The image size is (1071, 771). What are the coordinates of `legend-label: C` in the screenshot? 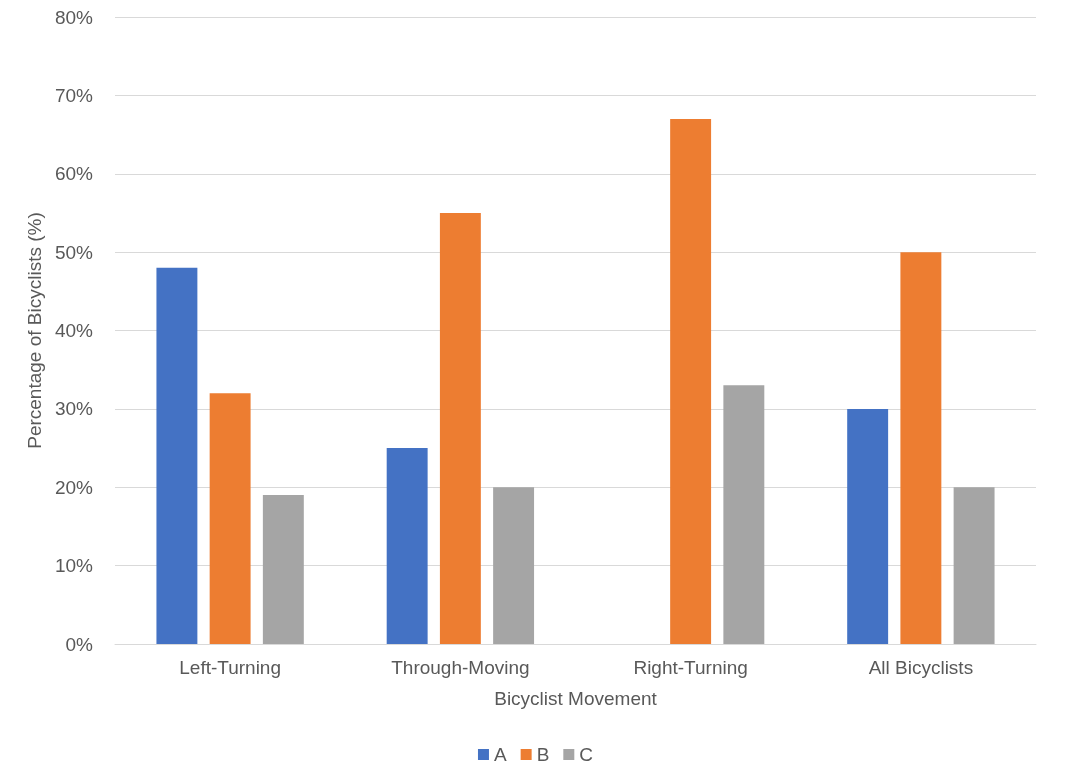 It's located at (586, 754).